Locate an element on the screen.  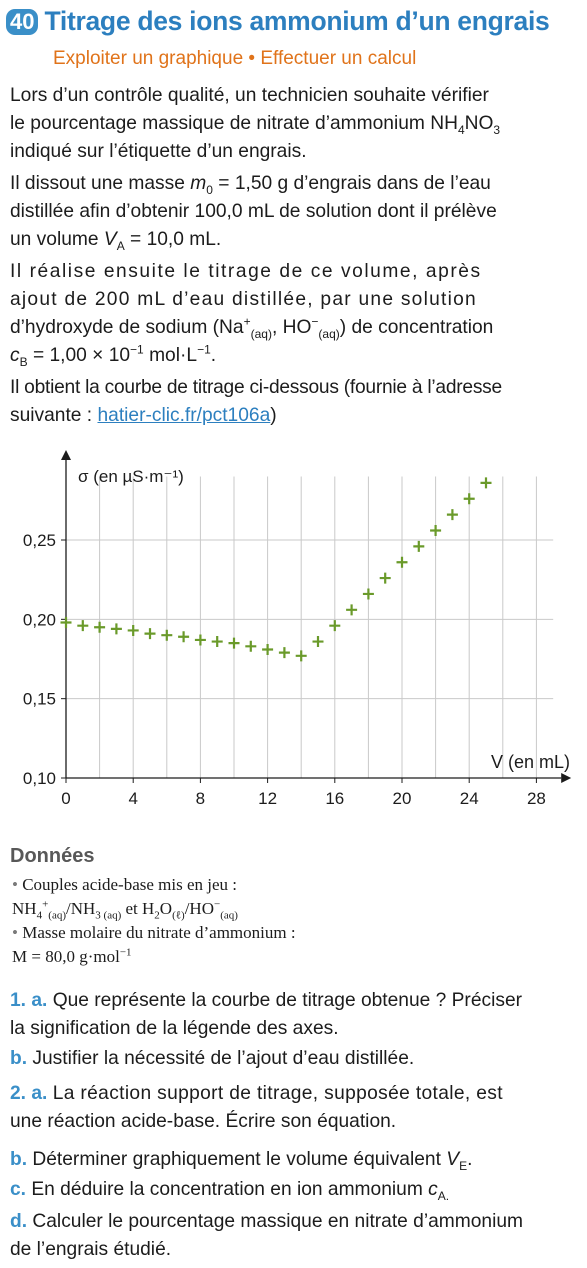
x-tick-label: 4 is located at coordinates (132, 798).